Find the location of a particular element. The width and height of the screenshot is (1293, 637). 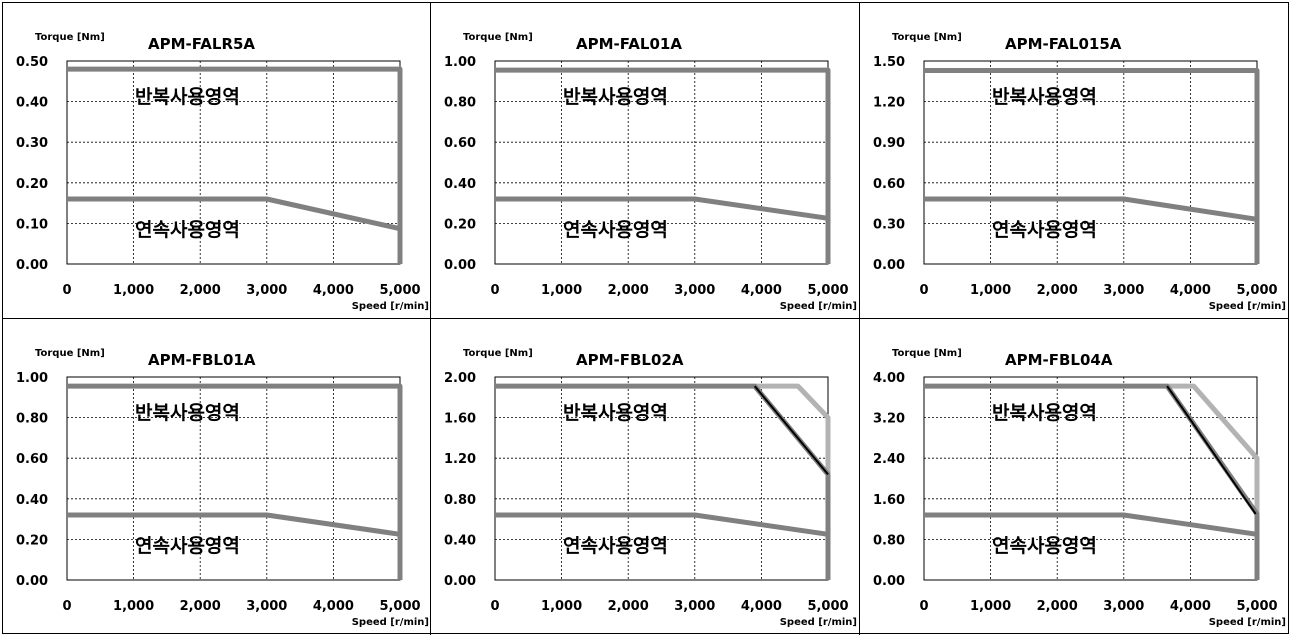

series-limit-line is located at coordinates (1211, 450).